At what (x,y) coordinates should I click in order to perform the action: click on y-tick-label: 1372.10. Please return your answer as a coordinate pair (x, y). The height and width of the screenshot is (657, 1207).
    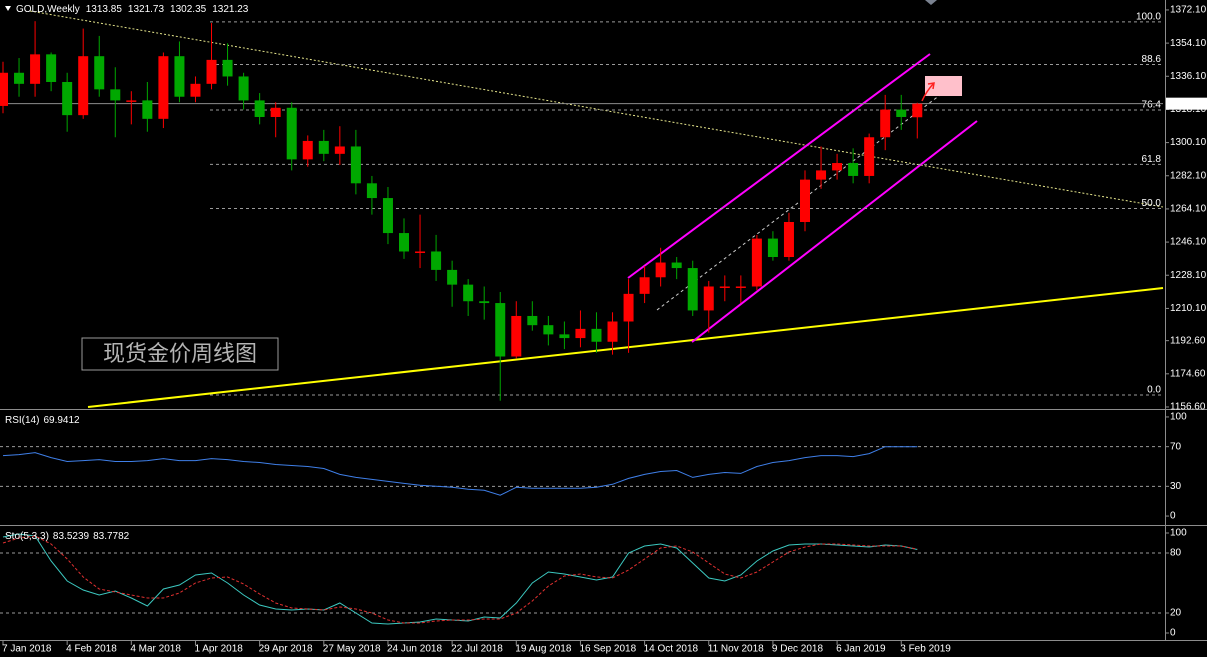
    Looking at the image, I should click on (1188, 10).